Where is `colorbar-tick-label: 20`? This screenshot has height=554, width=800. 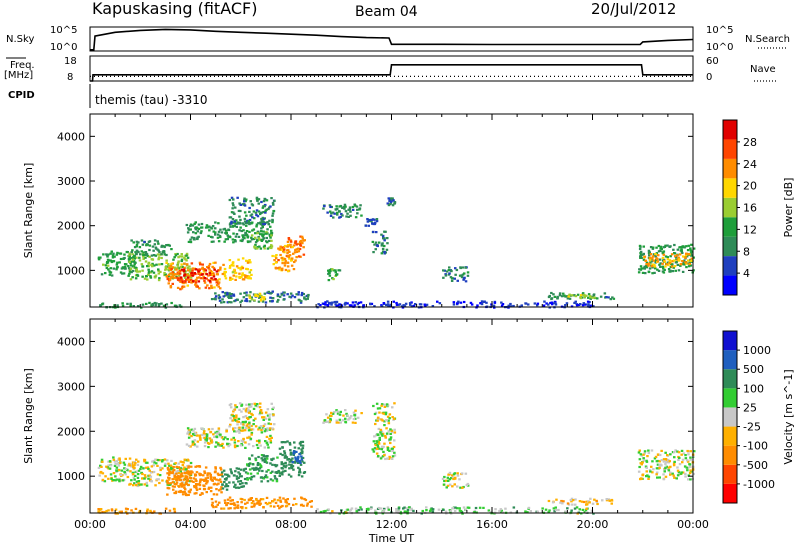 colorbar-tick-label: 20 is located at coordinates (750, 186).